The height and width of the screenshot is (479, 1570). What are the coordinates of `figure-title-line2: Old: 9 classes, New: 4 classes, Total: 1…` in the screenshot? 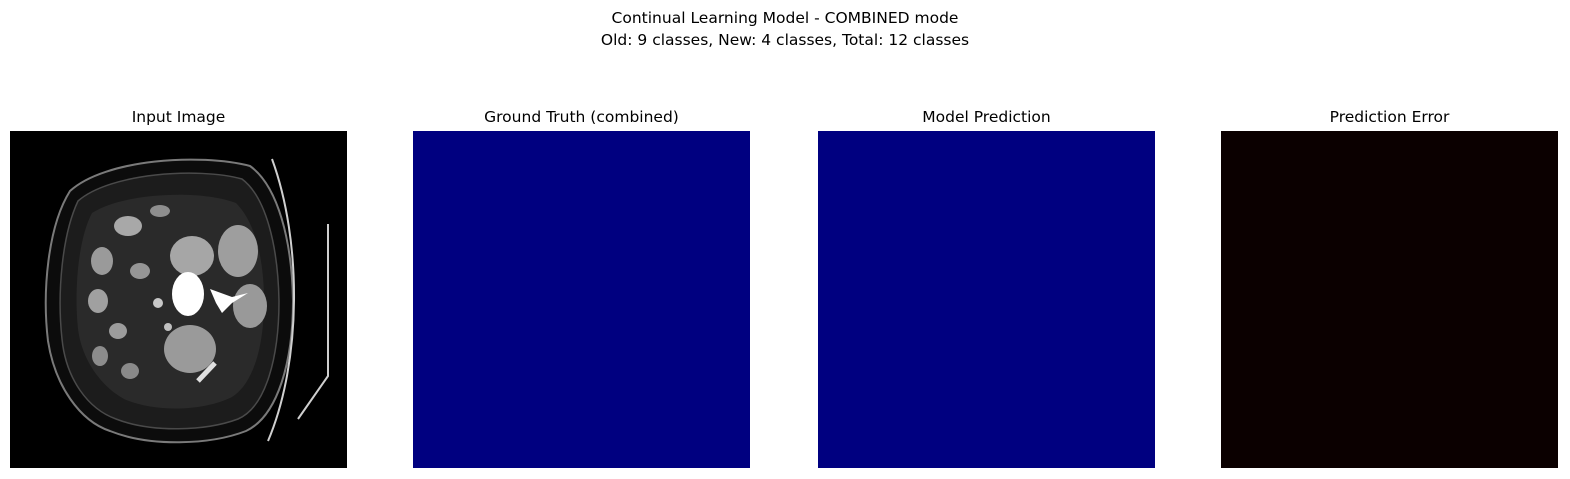 It's located at (785, 40).